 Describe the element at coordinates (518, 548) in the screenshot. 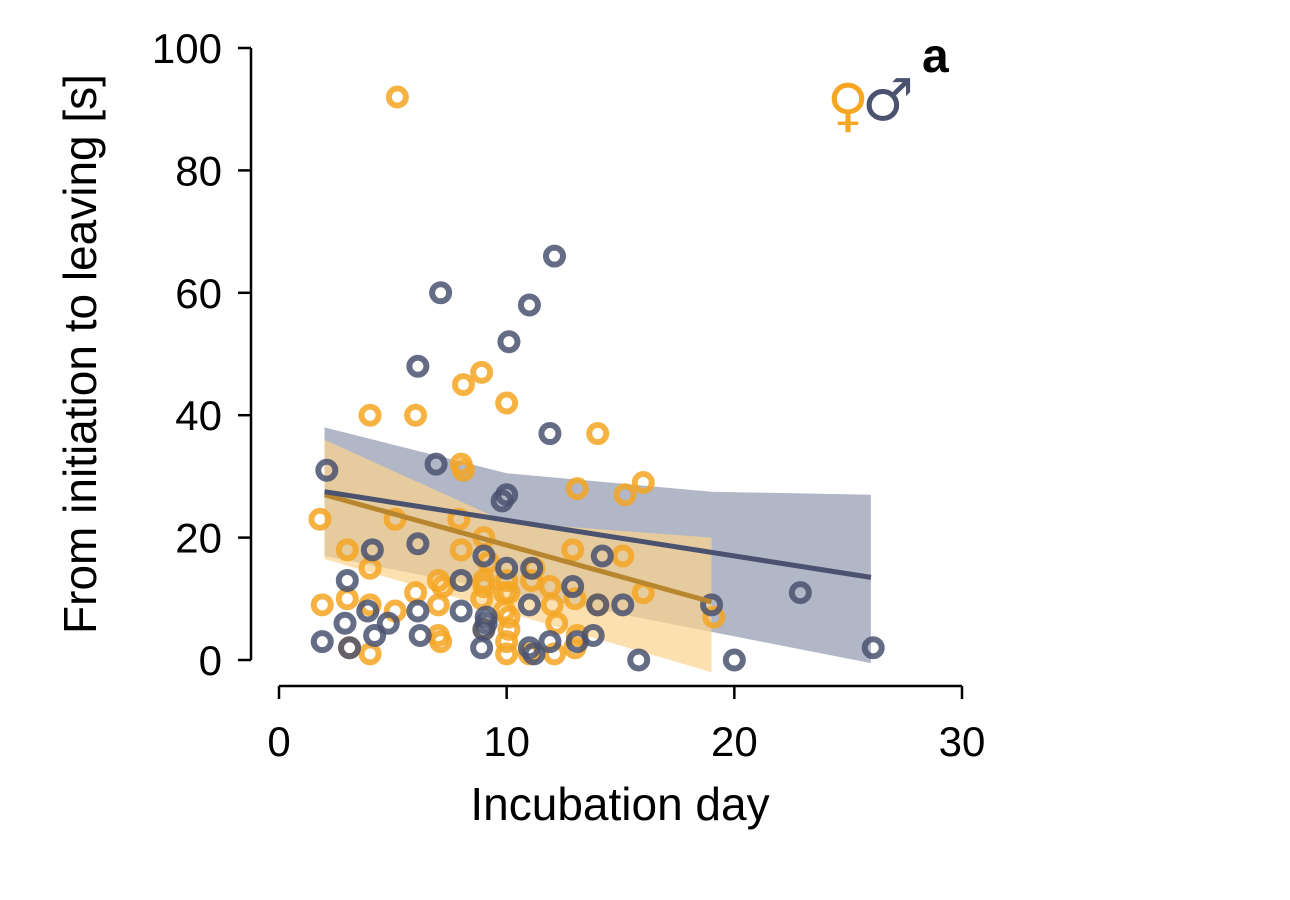

I see `female-regression-line` at that location.